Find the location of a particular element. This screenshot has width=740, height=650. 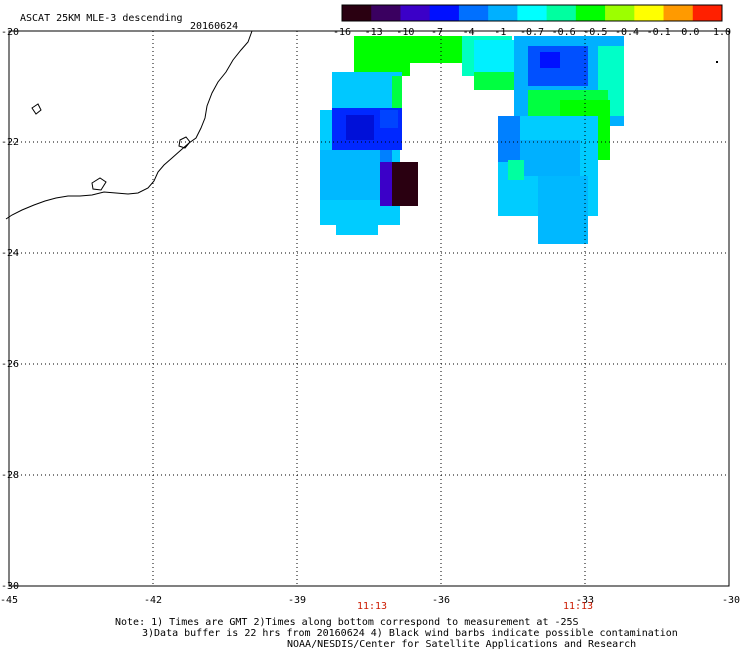

lat-tick-label: -22 is located at coordinates (10, 142).